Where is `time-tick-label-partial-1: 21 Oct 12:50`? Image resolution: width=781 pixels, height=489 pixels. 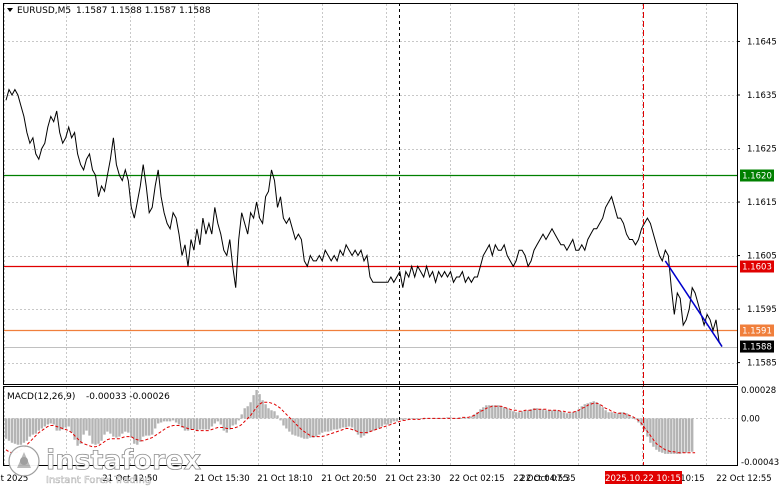 time-tick-label-partial-1: 21 Oct 12:50 is located at coordinates (129, 479).